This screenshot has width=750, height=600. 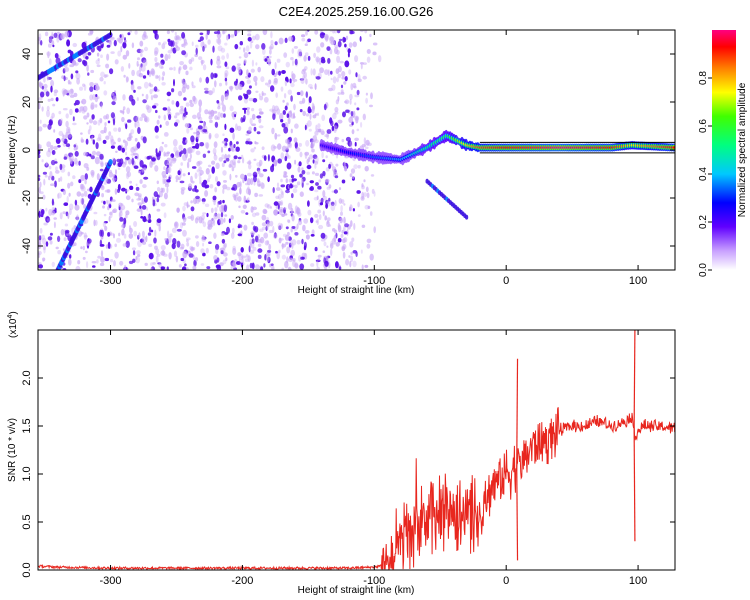 What do you see at coordinates (356, 590) in the screenshot?
I see `snr-xlabel: Height of straight line (km)` at bounding box center [356, 590].